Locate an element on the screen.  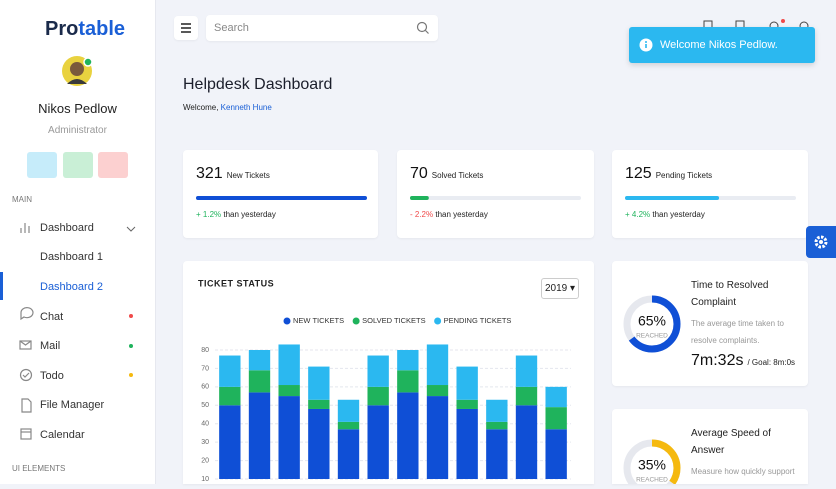
y-tick-label: 30 is located at coordinates (205, 442).